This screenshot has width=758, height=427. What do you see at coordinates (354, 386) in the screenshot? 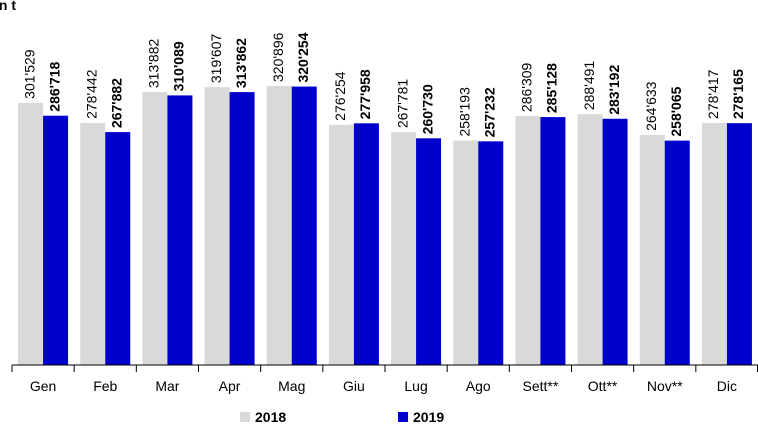
I see `x-tick-label: Giu` at bounding box center [354, 386].